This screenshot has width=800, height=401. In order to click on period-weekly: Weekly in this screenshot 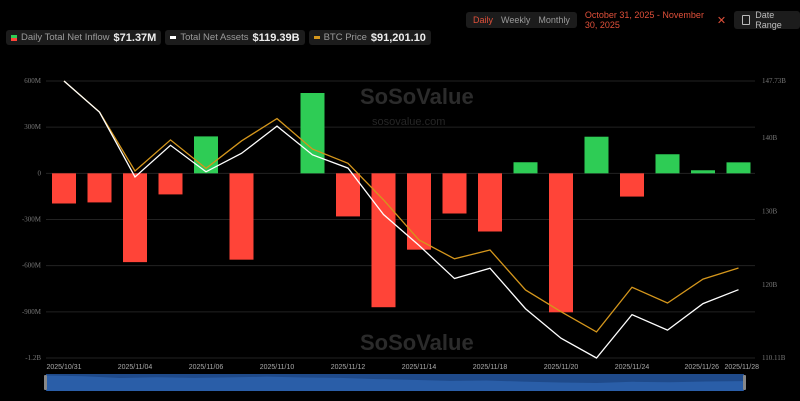, I will do `click(516, 20)`.